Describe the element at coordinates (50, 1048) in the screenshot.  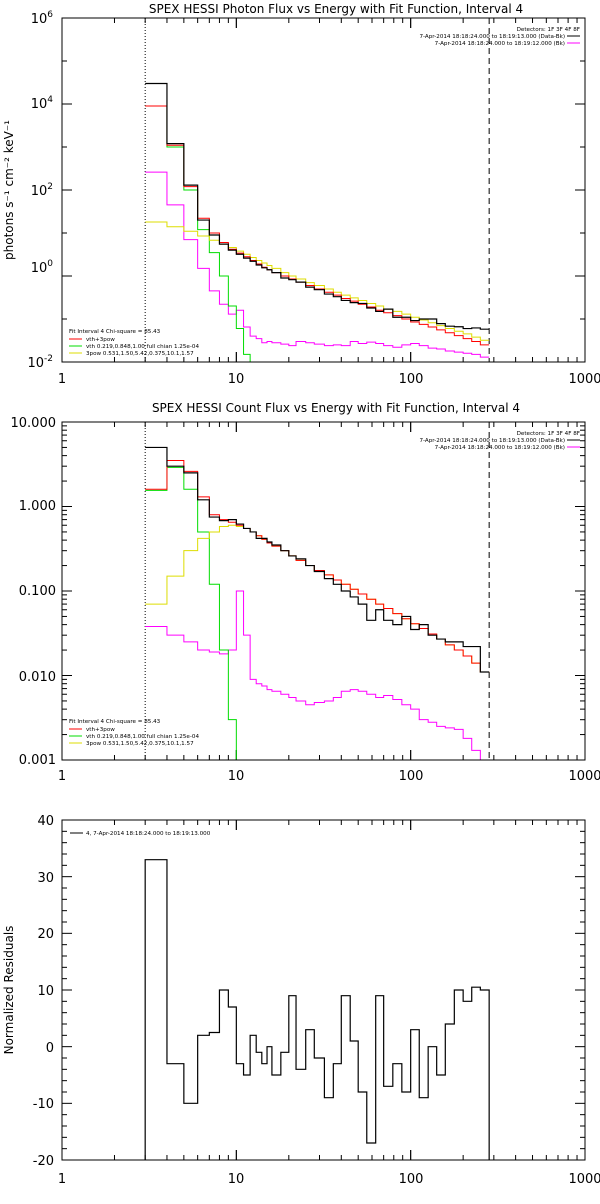
I see `y-tick-label: 0` at that location.